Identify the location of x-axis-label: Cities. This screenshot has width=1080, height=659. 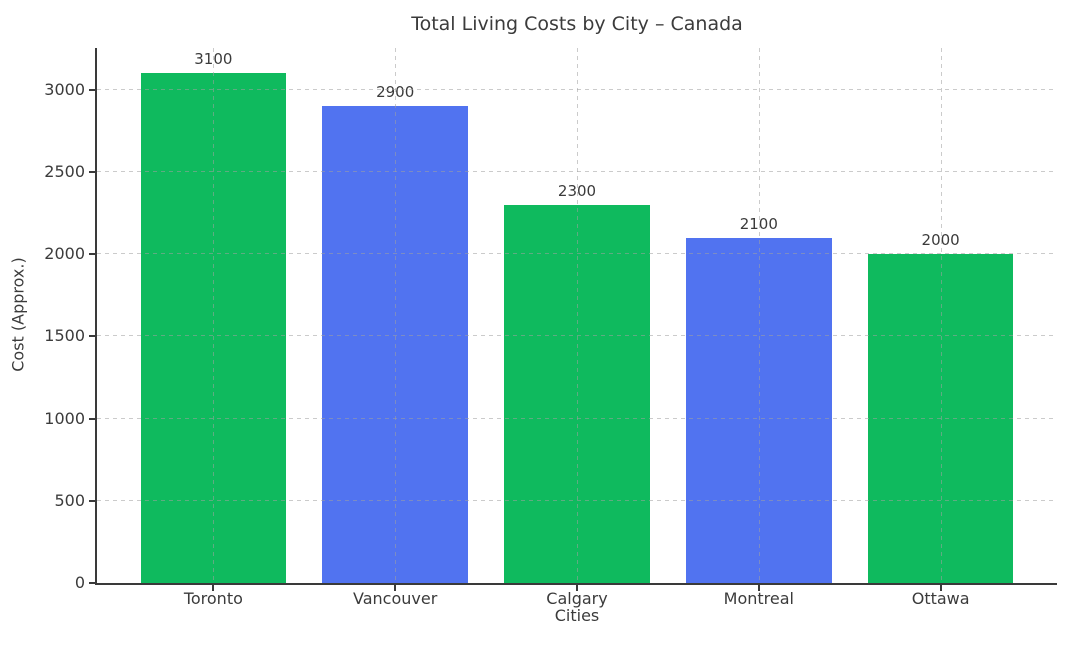
(577, 615).